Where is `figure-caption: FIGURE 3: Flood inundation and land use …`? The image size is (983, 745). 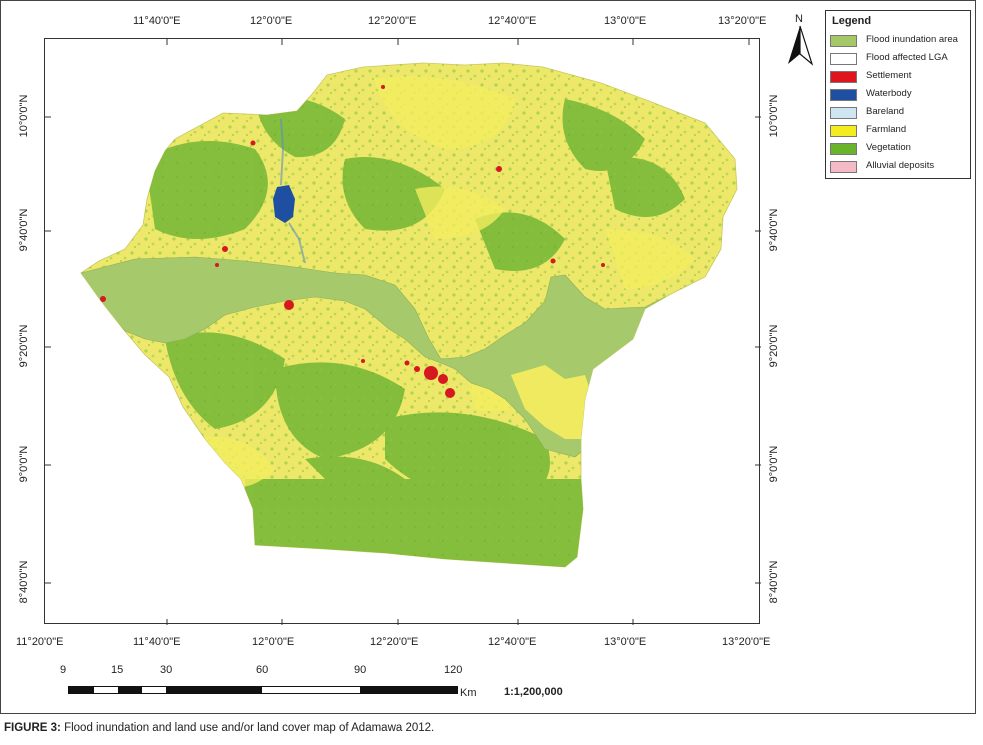 figure-caption: FIGURE 3: Flood inundation and land use … is located at coordinates (219, 728).